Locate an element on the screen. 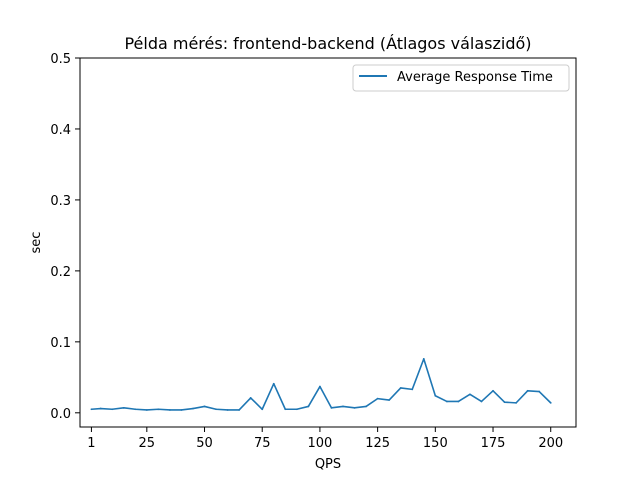  x-tick-label: 25 is located at coordinates (147, 443).